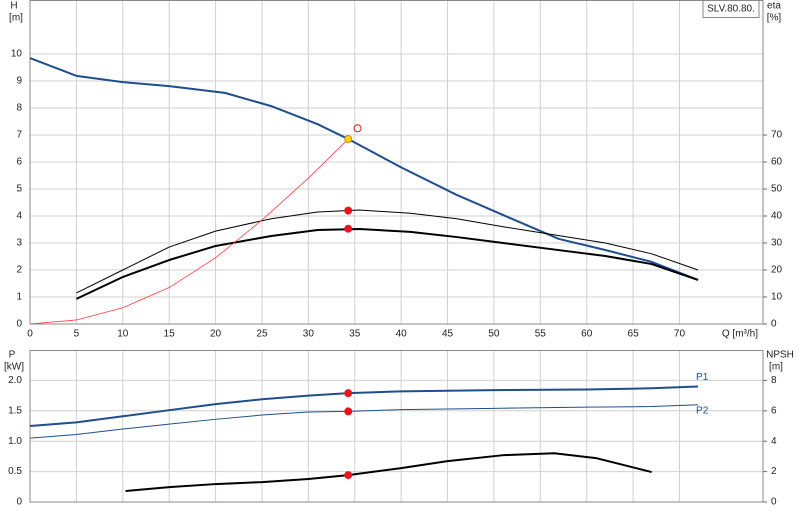 The image size is (800, 520). I want to click on x-tick-label: 65, so click(634, 334).